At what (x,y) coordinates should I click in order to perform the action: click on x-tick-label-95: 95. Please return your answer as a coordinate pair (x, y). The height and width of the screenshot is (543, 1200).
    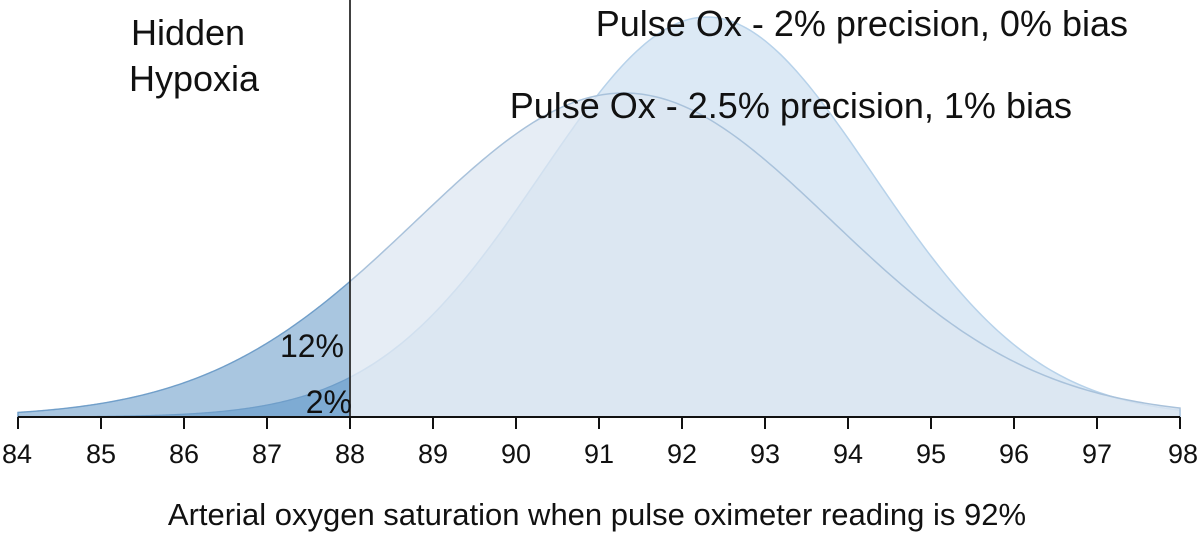
    Looking at the image, I should click on (931, 454).